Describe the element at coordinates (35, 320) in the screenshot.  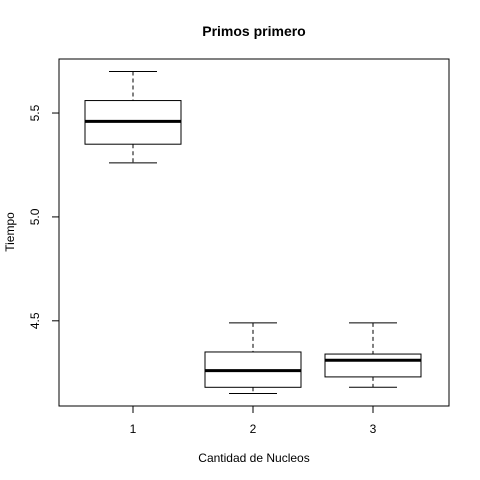
I see `y-tick-label: 4.5` at that location.